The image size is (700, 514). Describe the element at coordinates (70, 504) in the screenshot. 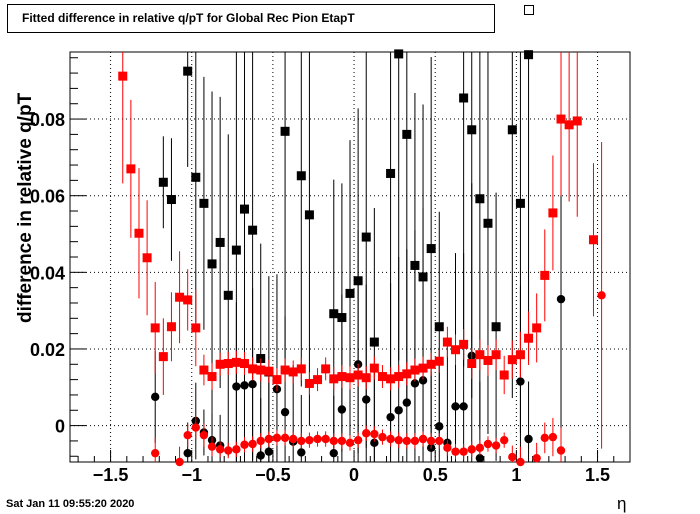

I see `timestamp: Sat Jan 11 09:55:20 2020` at that location.